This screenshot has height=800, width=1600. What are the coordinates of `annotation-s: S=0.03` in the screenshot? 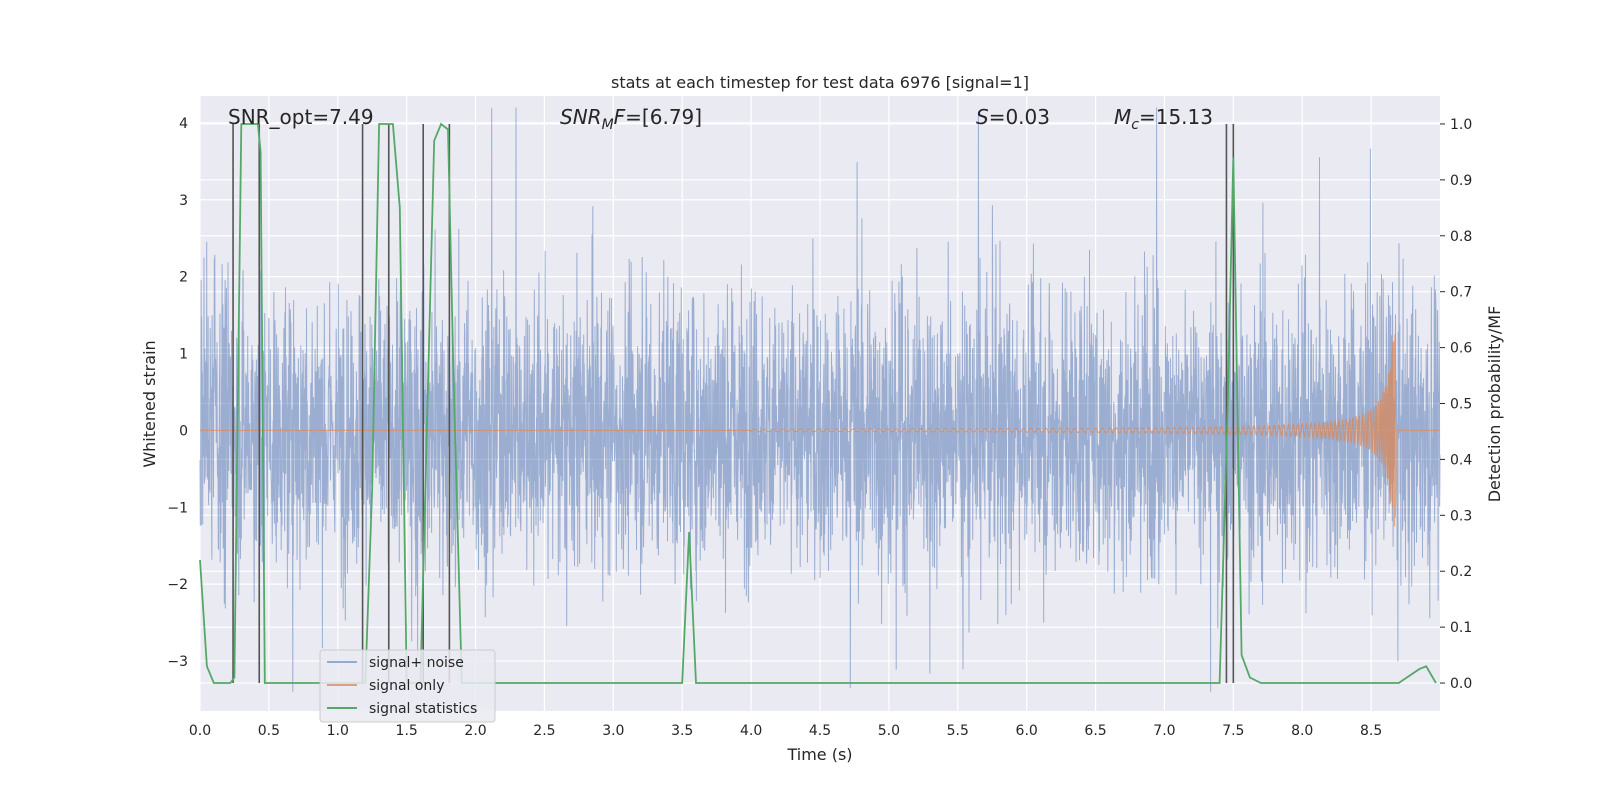 It's located at (1013, 117).